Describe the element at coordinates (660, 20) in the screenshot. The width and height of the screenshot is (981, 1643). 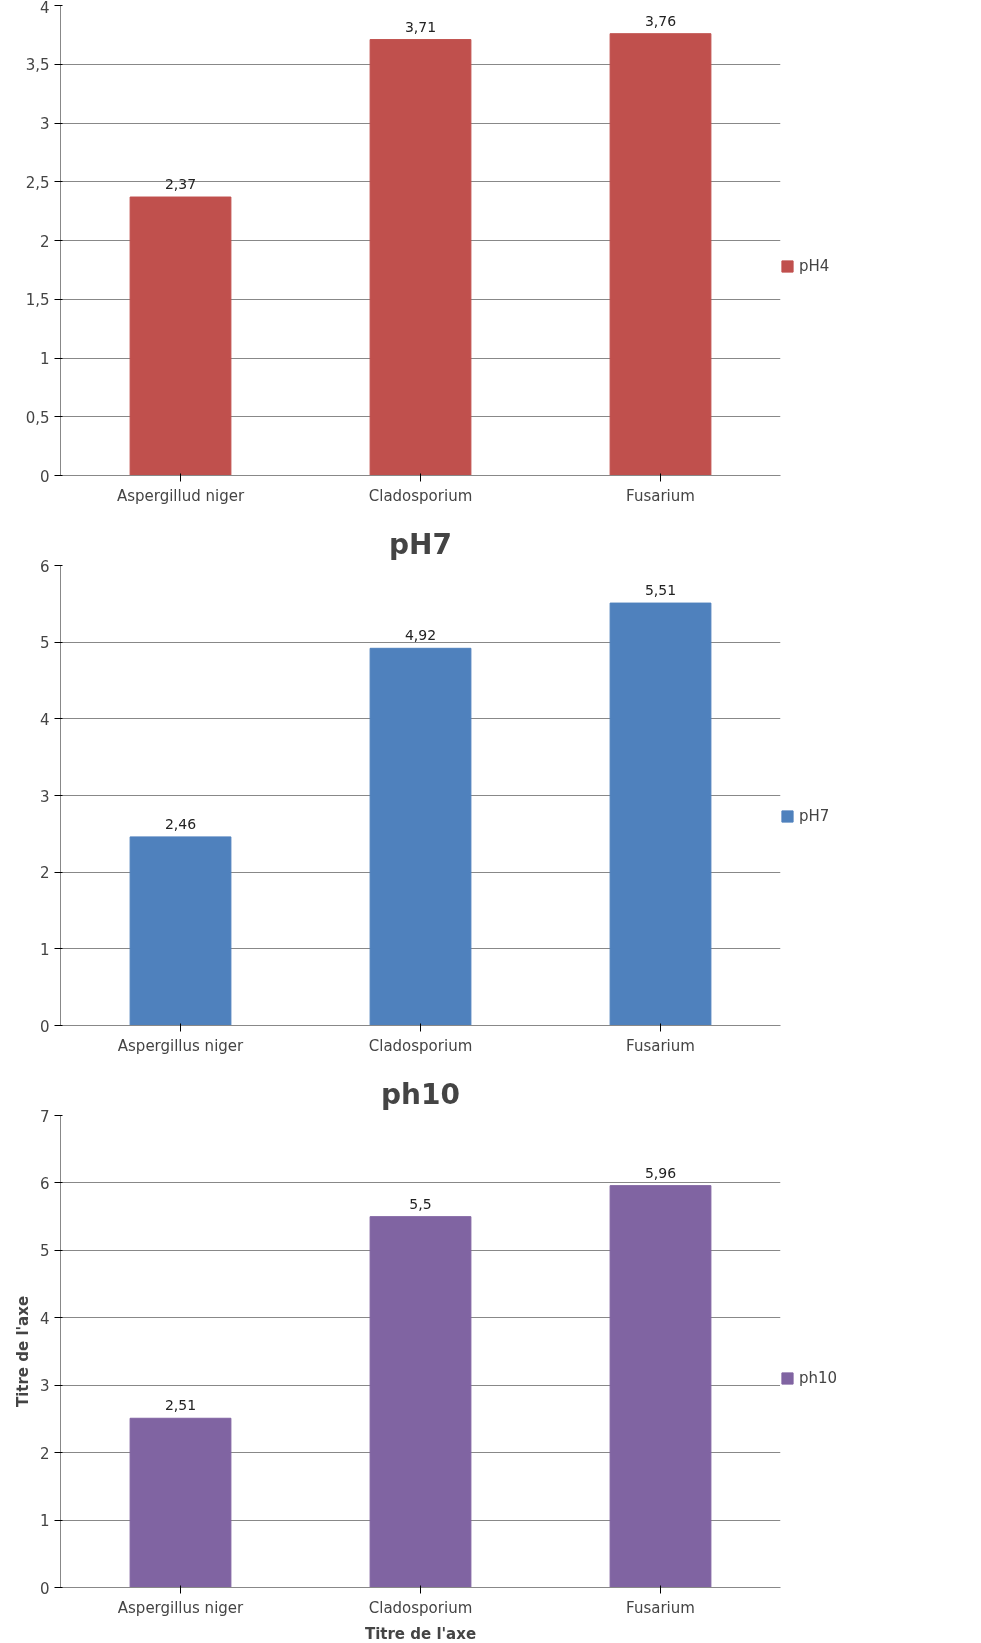
I see `data-label: 3,76` at that location.